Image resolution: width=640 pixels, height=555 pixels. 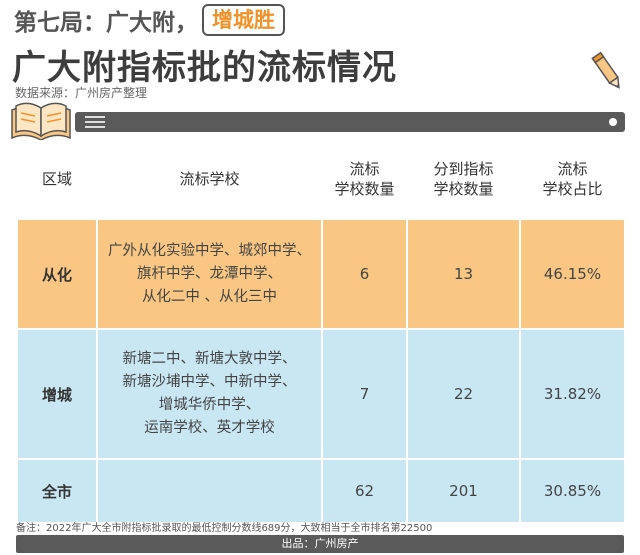 What do you see at coordinates (320, 544) in the screenshot?
I see `footer-bar: 出品：广州房产` at bounding box center [320, 544].